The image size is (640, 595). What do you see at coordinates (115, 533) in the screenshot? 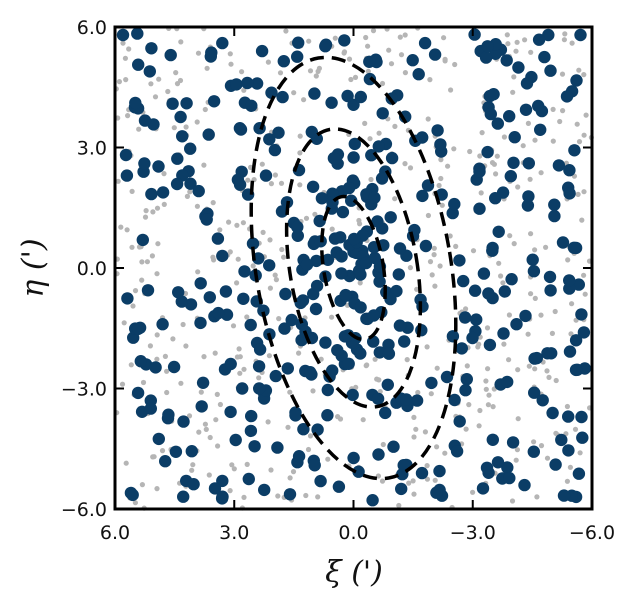
I see `x-tick-label: 6.0` at bounding box center [115, 533].